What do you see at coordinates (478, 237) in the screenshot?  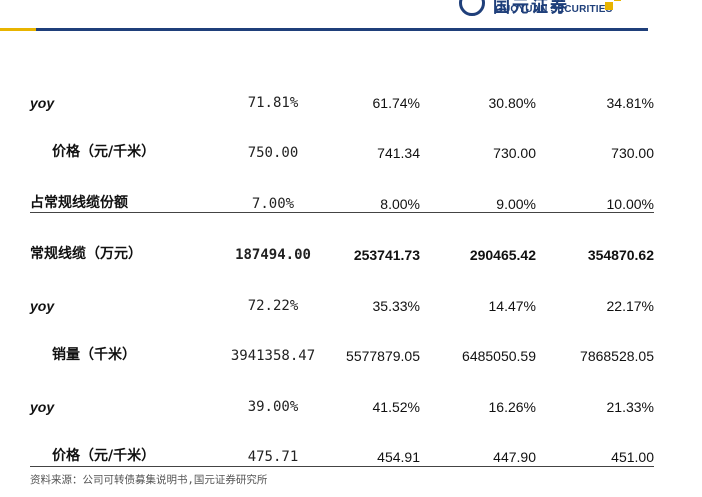 I see `cell-value: 290465.42` at bounding box center [478, 237].